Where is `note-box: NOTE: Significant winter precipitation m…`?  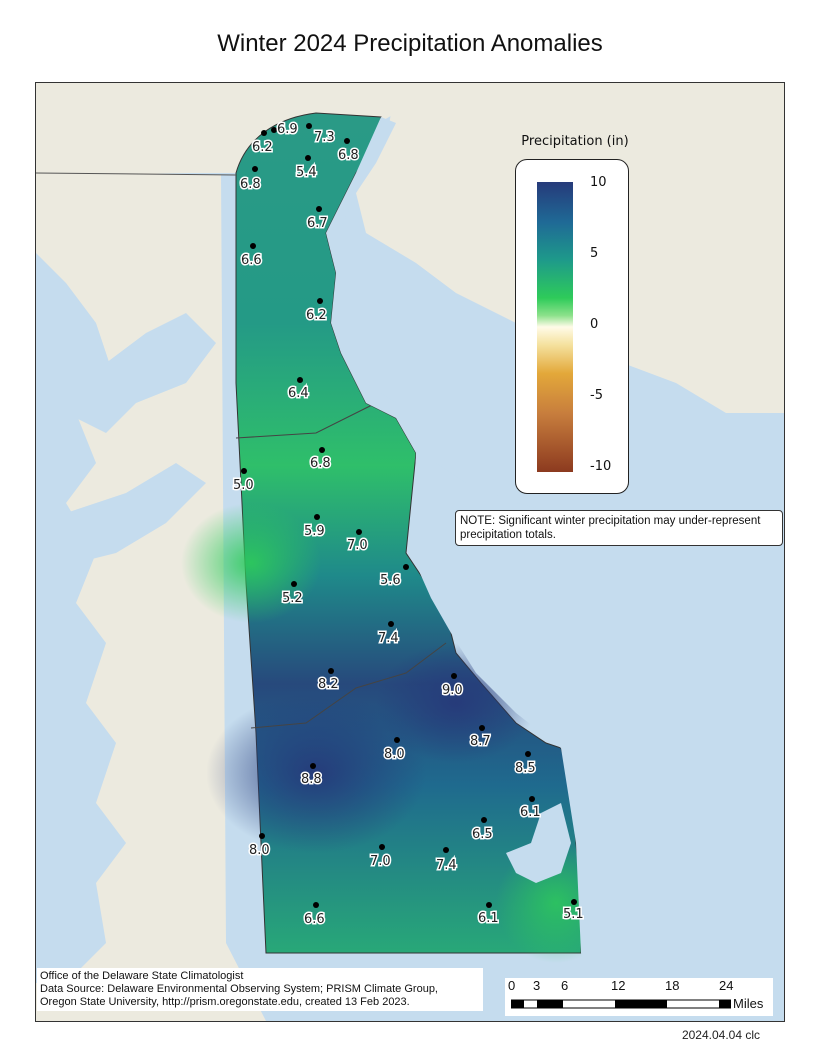
note-box: NOTE: Significant winter precipitation m… is located at coordinates (619, 528).